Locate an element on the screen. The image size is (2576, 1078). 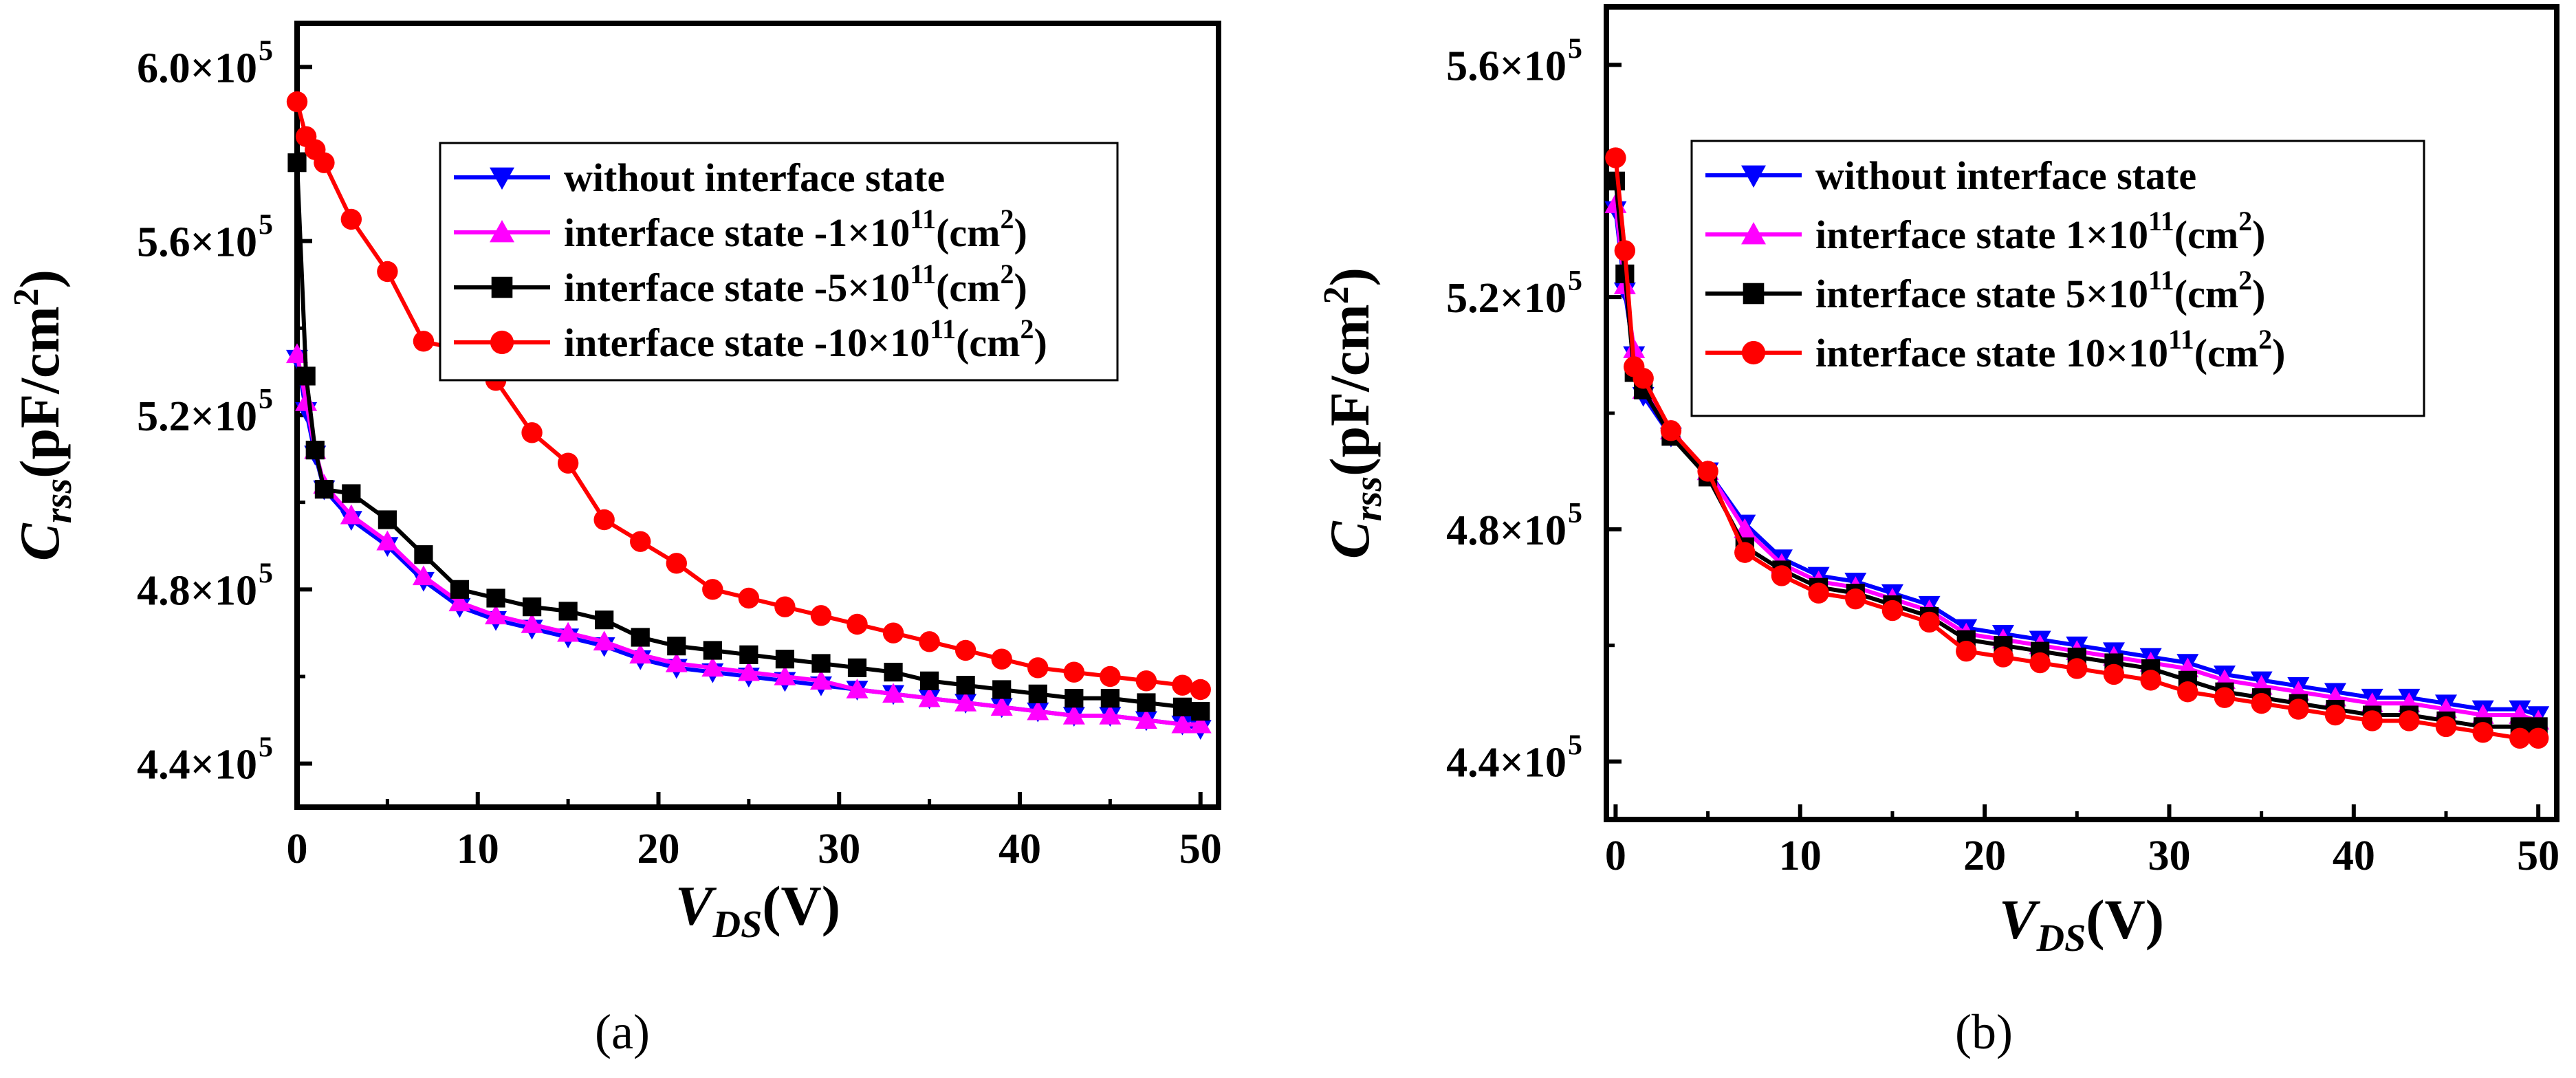
legend-label: interface state -10×1011(cm2) is located at coordinates (806, 339).